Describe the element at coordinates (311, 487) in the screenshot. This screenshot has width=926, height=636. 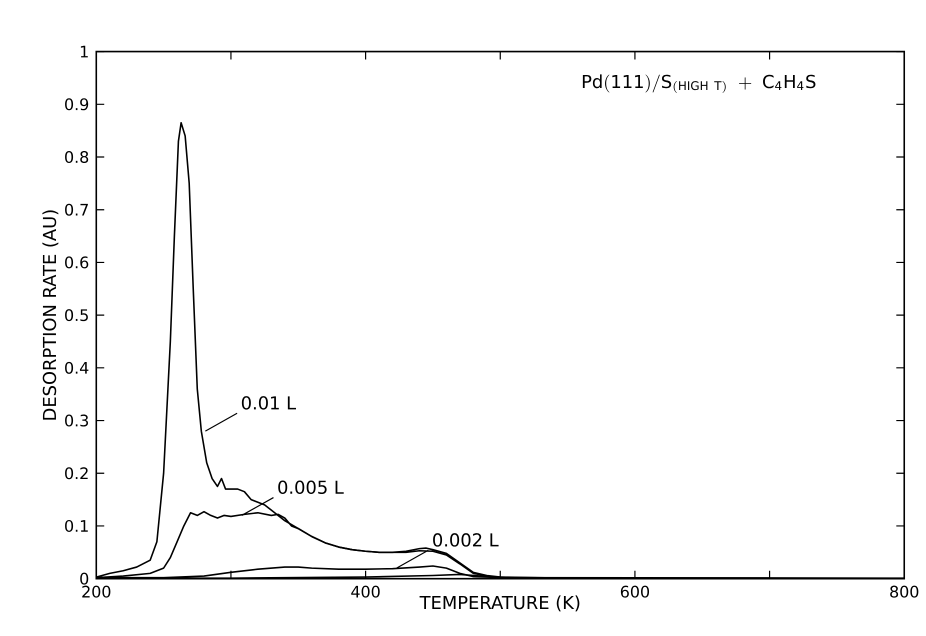
I see `annotation: 0.005 L` at that location.